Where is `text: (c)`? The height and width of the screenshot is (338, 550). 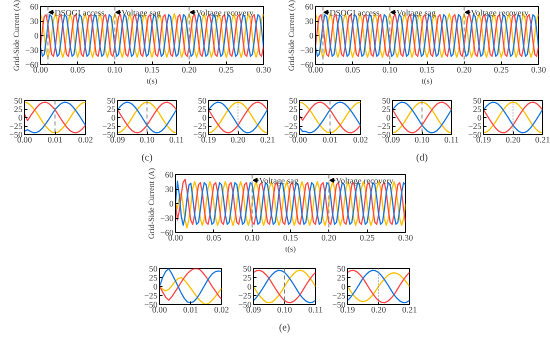 text: (c) is located at coordinates (147, 158).